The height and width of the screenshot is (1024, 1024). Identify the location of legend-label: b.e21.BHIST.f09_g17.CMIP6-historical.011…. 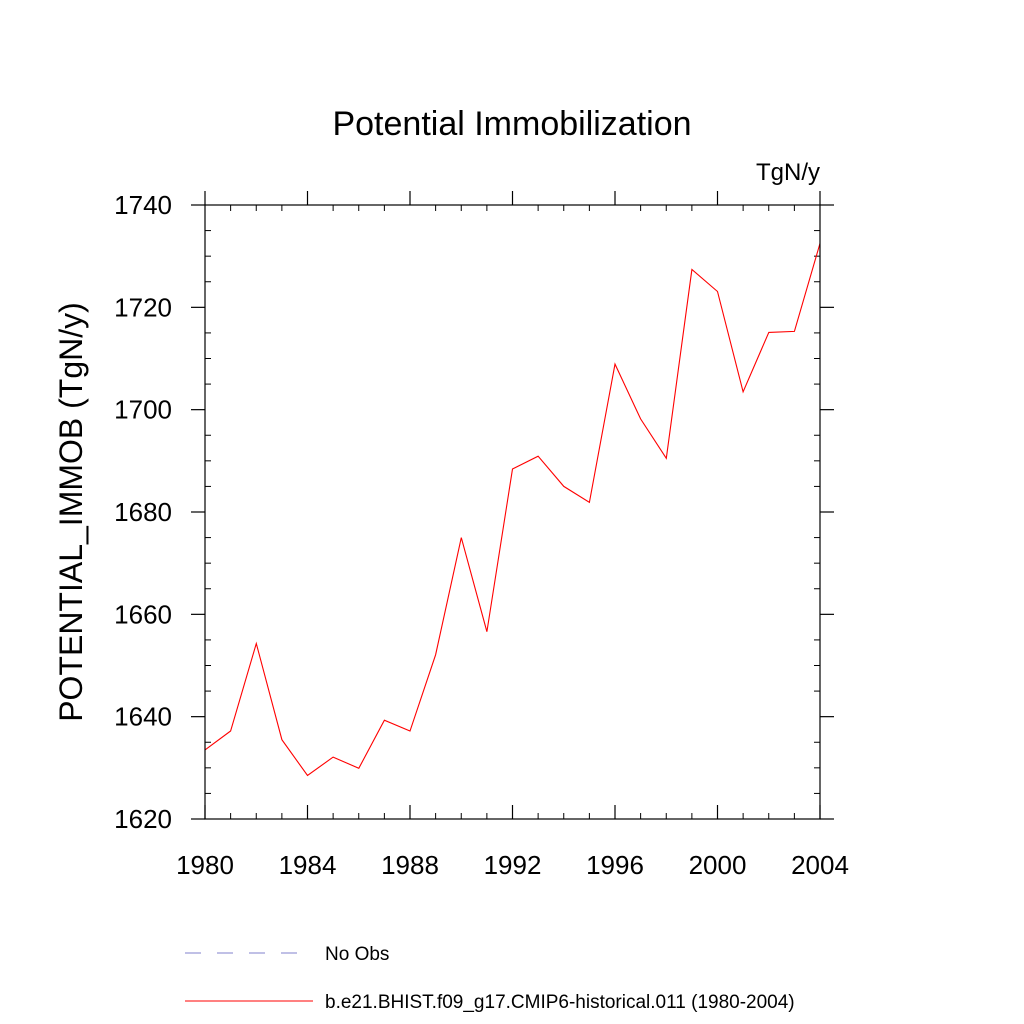
(560, 1002).